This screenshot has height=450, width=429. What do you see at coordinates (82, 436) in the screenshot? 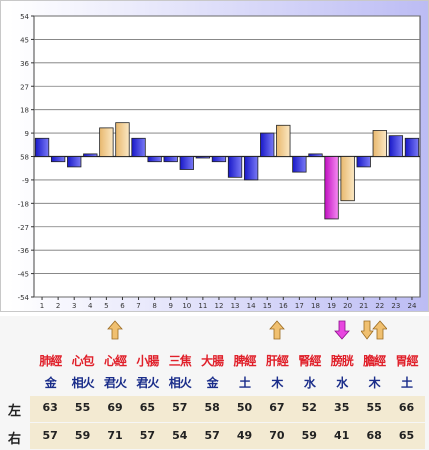
I see `right-value: 59` at bounding box center [82, 436].